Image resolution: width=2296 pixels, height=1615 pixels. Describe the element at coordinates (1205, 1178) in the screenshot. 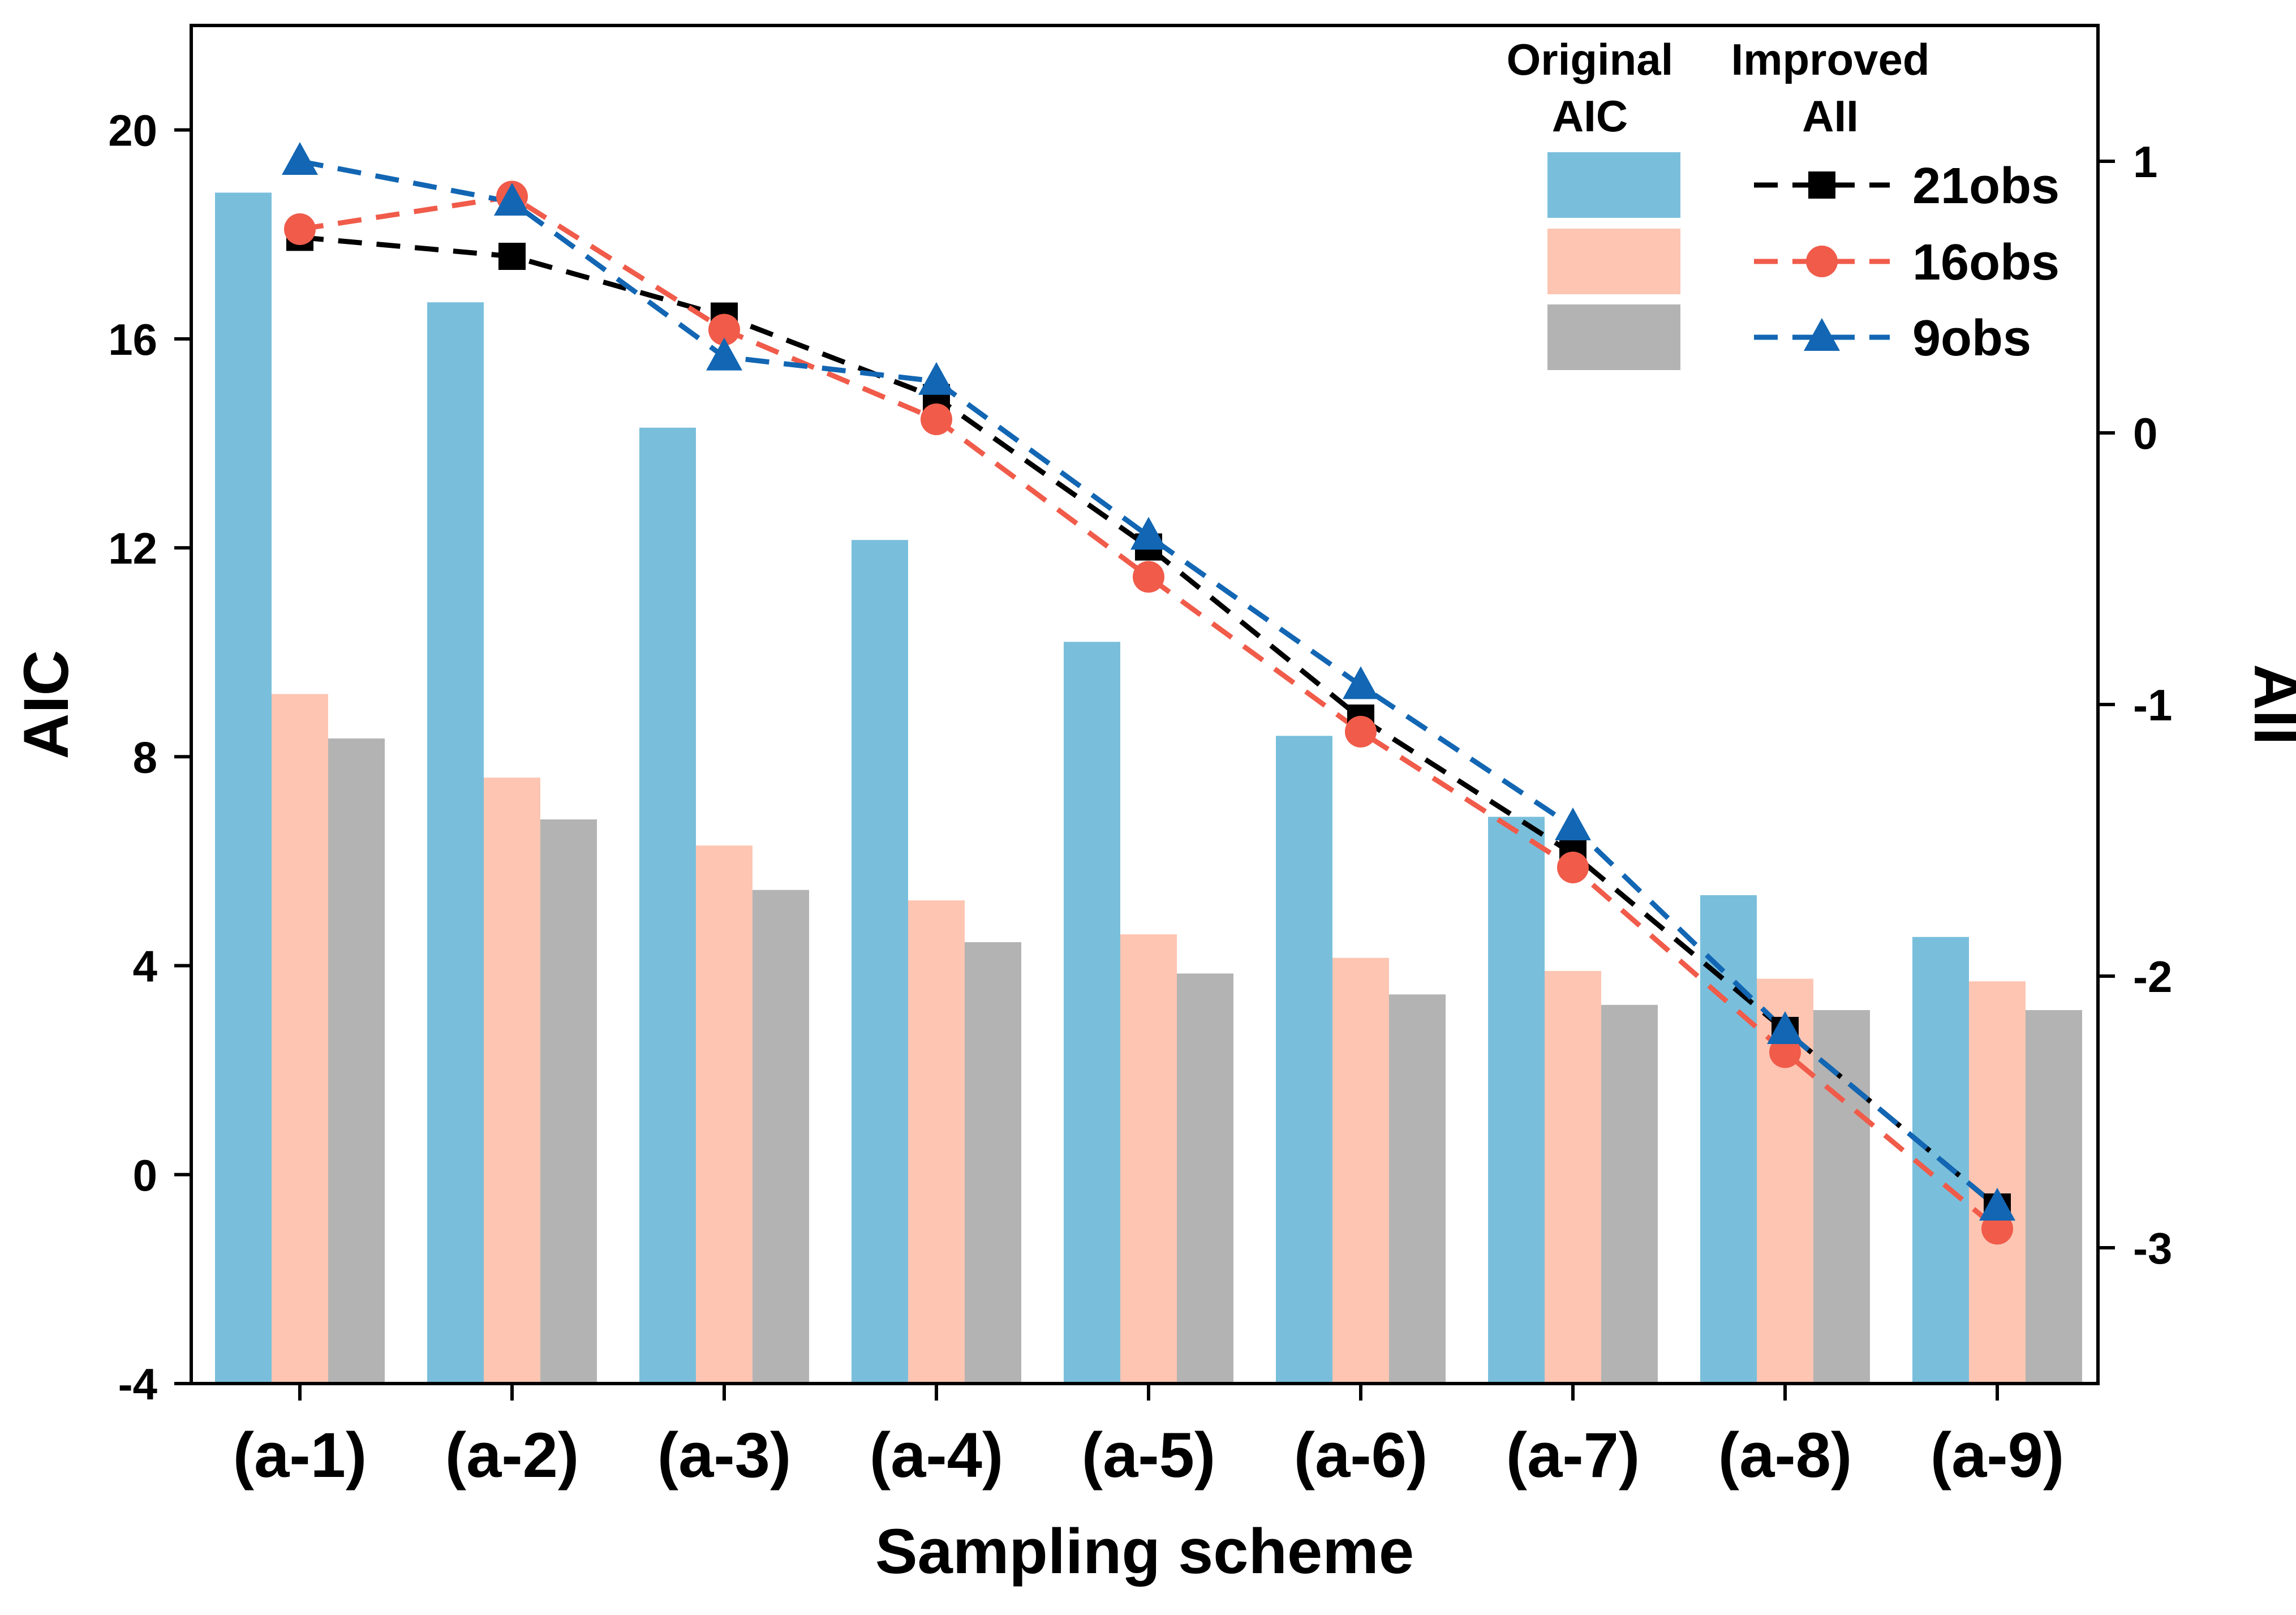

I see `bar-9obs-(a-5)` at that location.